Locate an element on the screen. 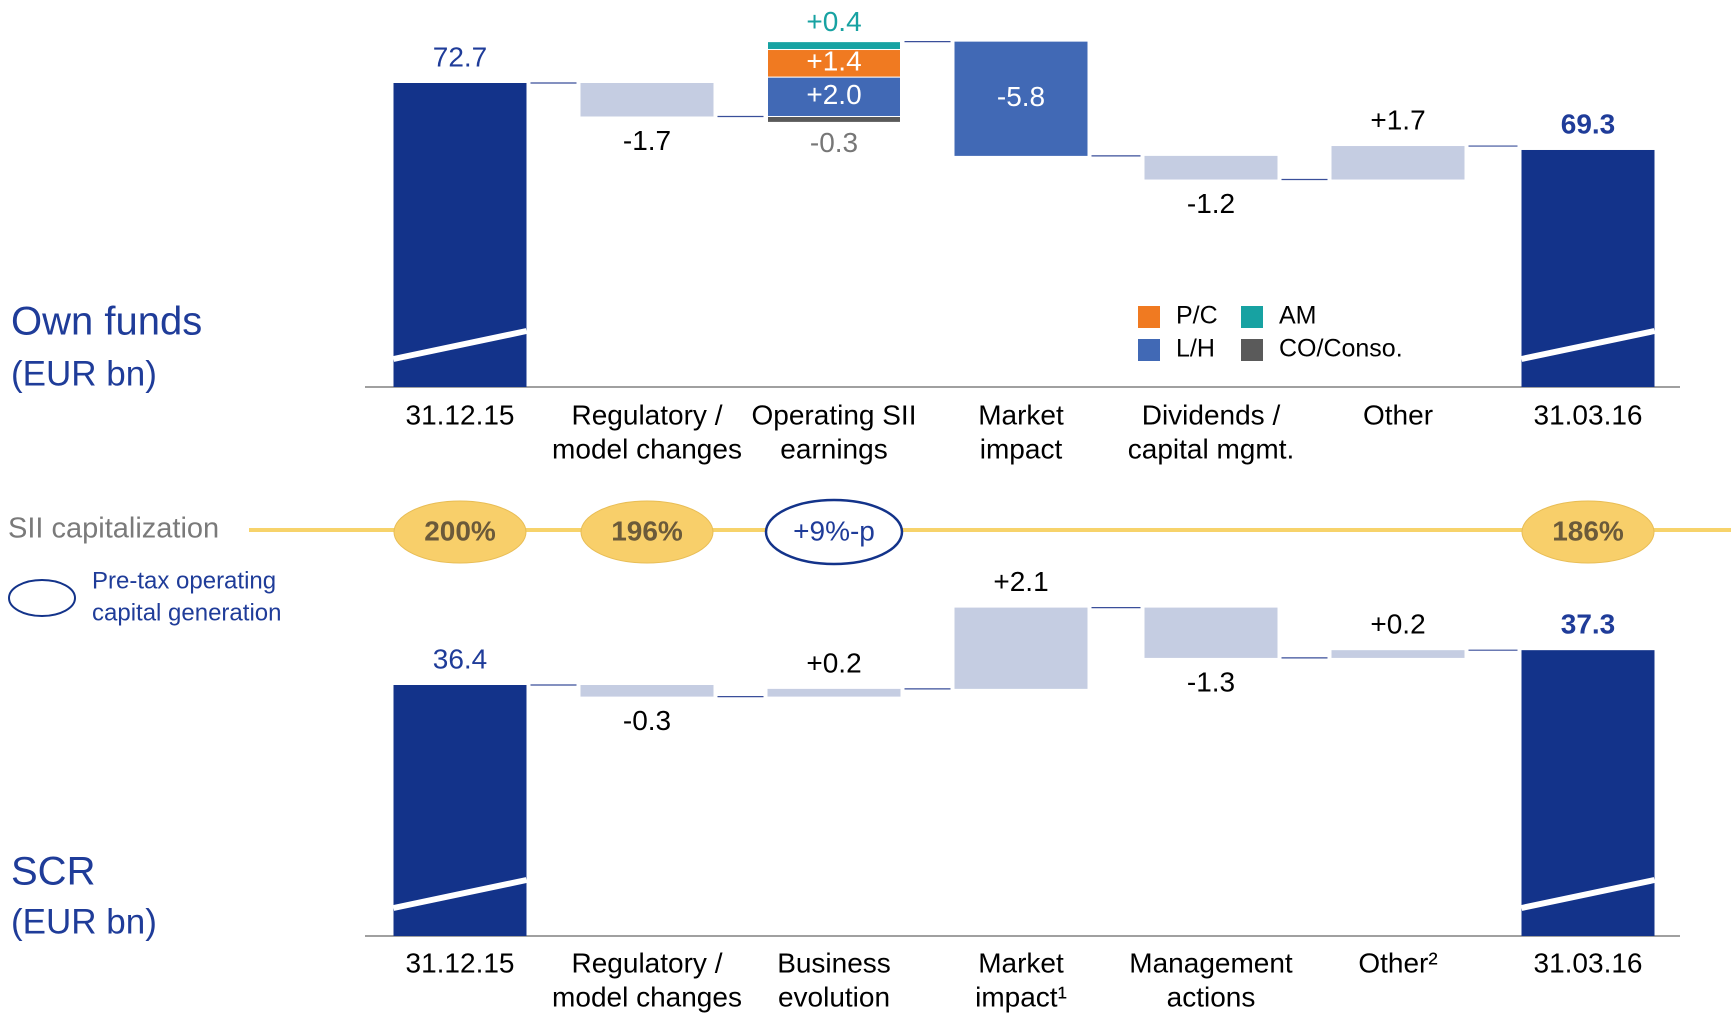  note-label: capital generation is located at coordinates (186, 612).